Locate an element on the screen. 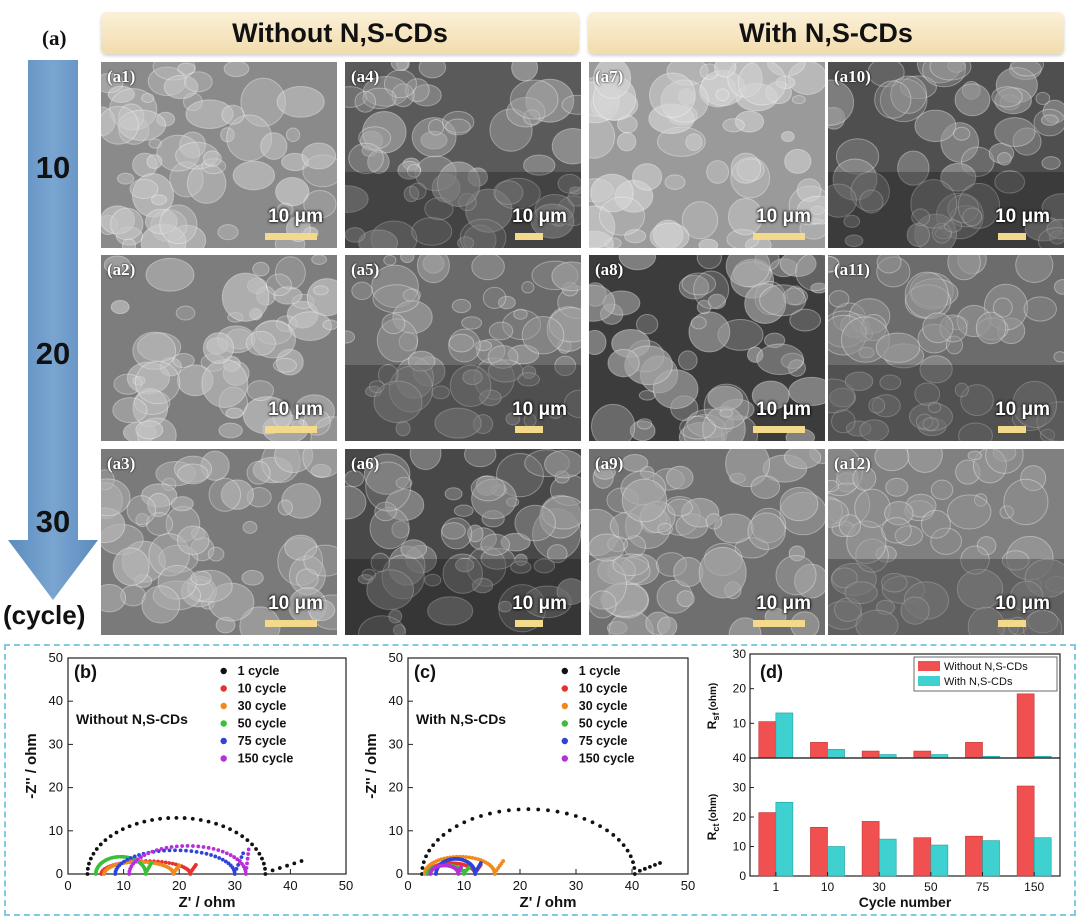  y-axis-label: -Z'' / ohm is located at coordinates (371, 765).